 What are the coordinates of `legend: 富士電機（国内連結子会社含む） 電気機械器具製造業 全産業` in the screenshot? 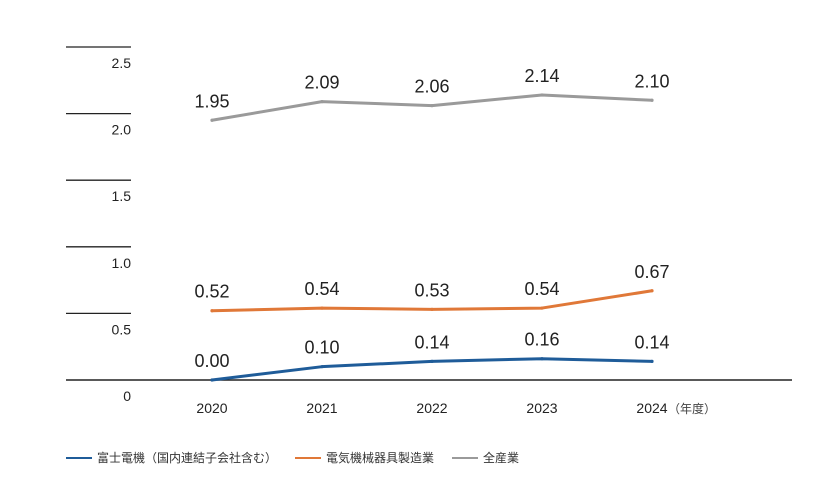 It's located at (301, 457).